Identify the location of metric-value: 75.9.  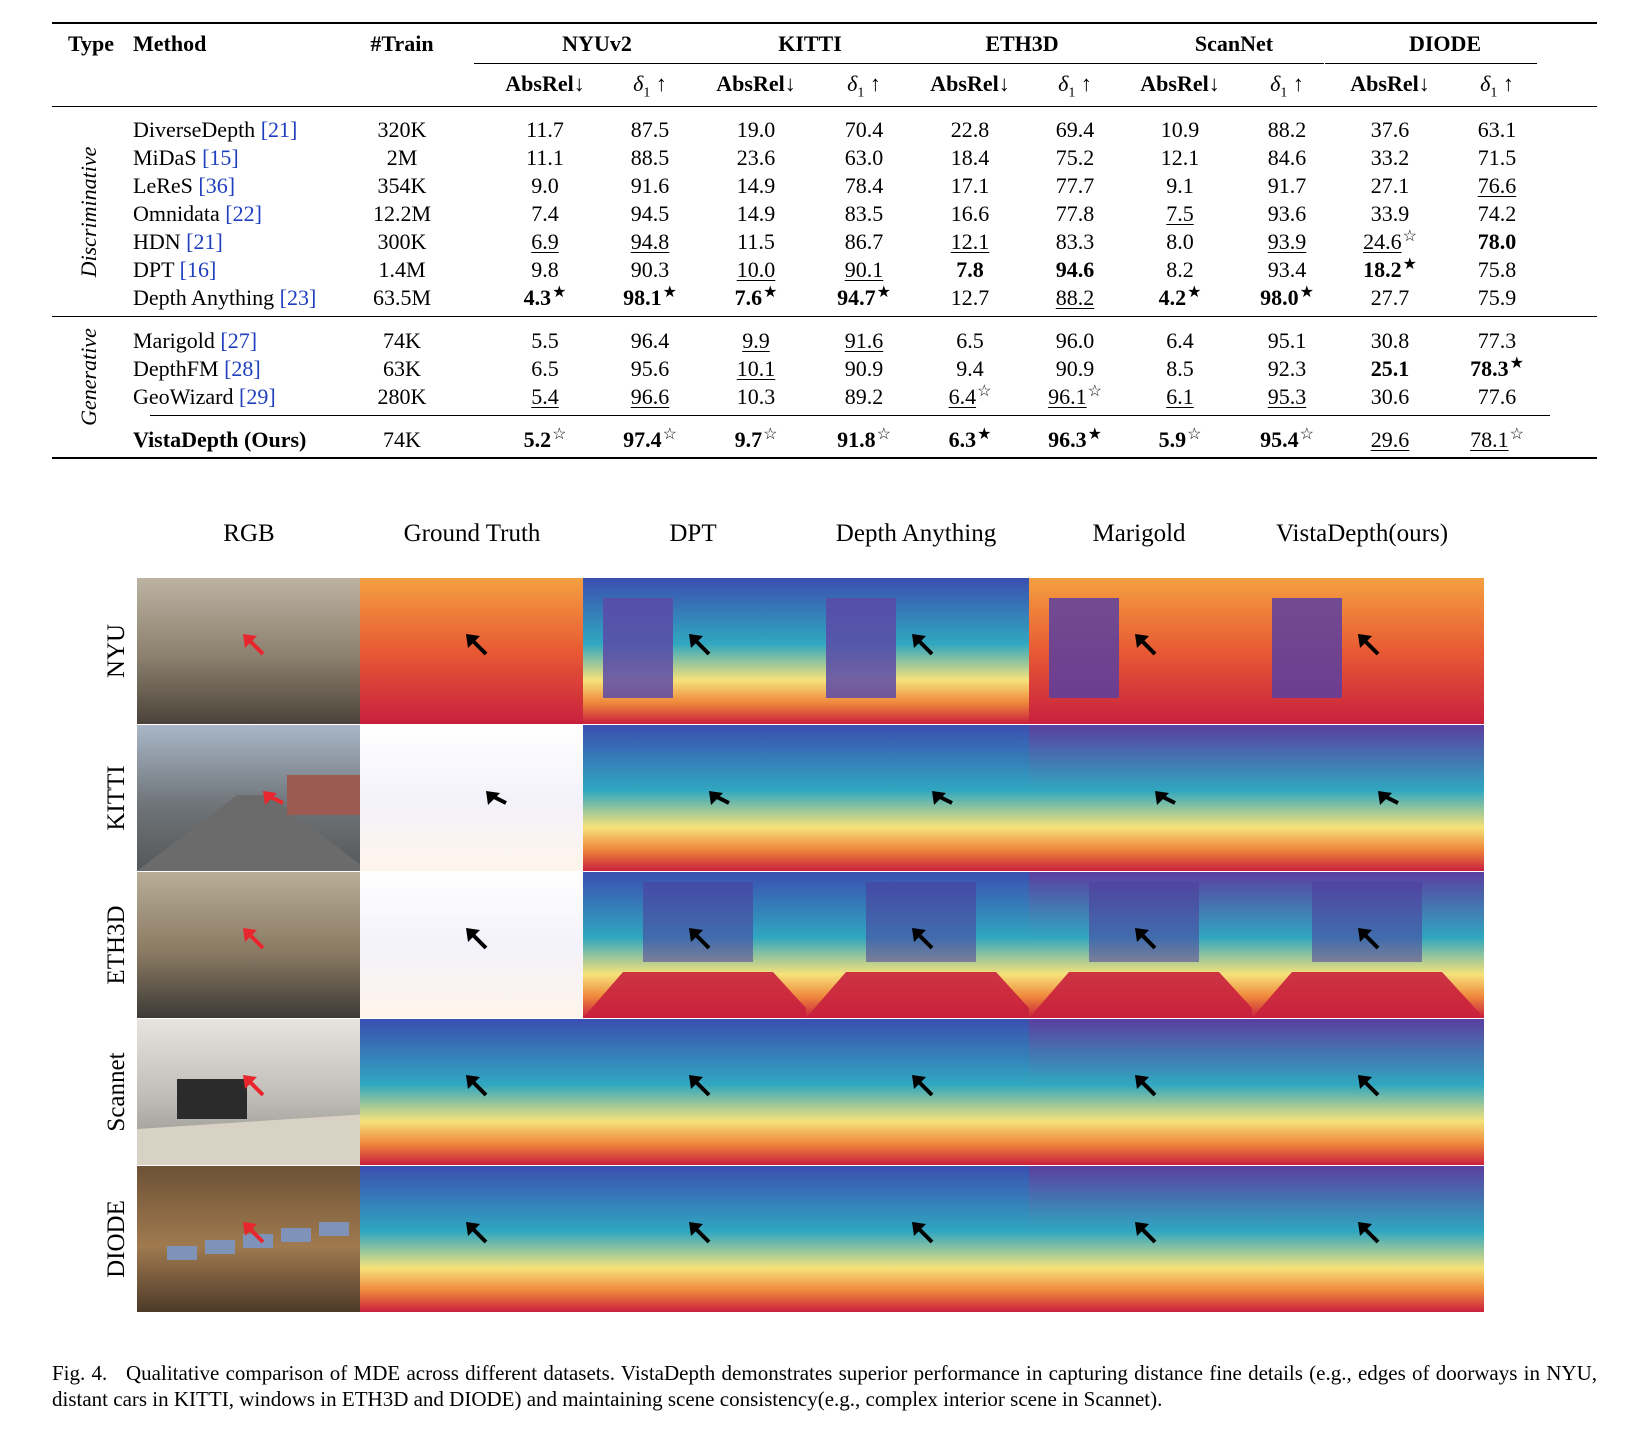
(1497, 297).